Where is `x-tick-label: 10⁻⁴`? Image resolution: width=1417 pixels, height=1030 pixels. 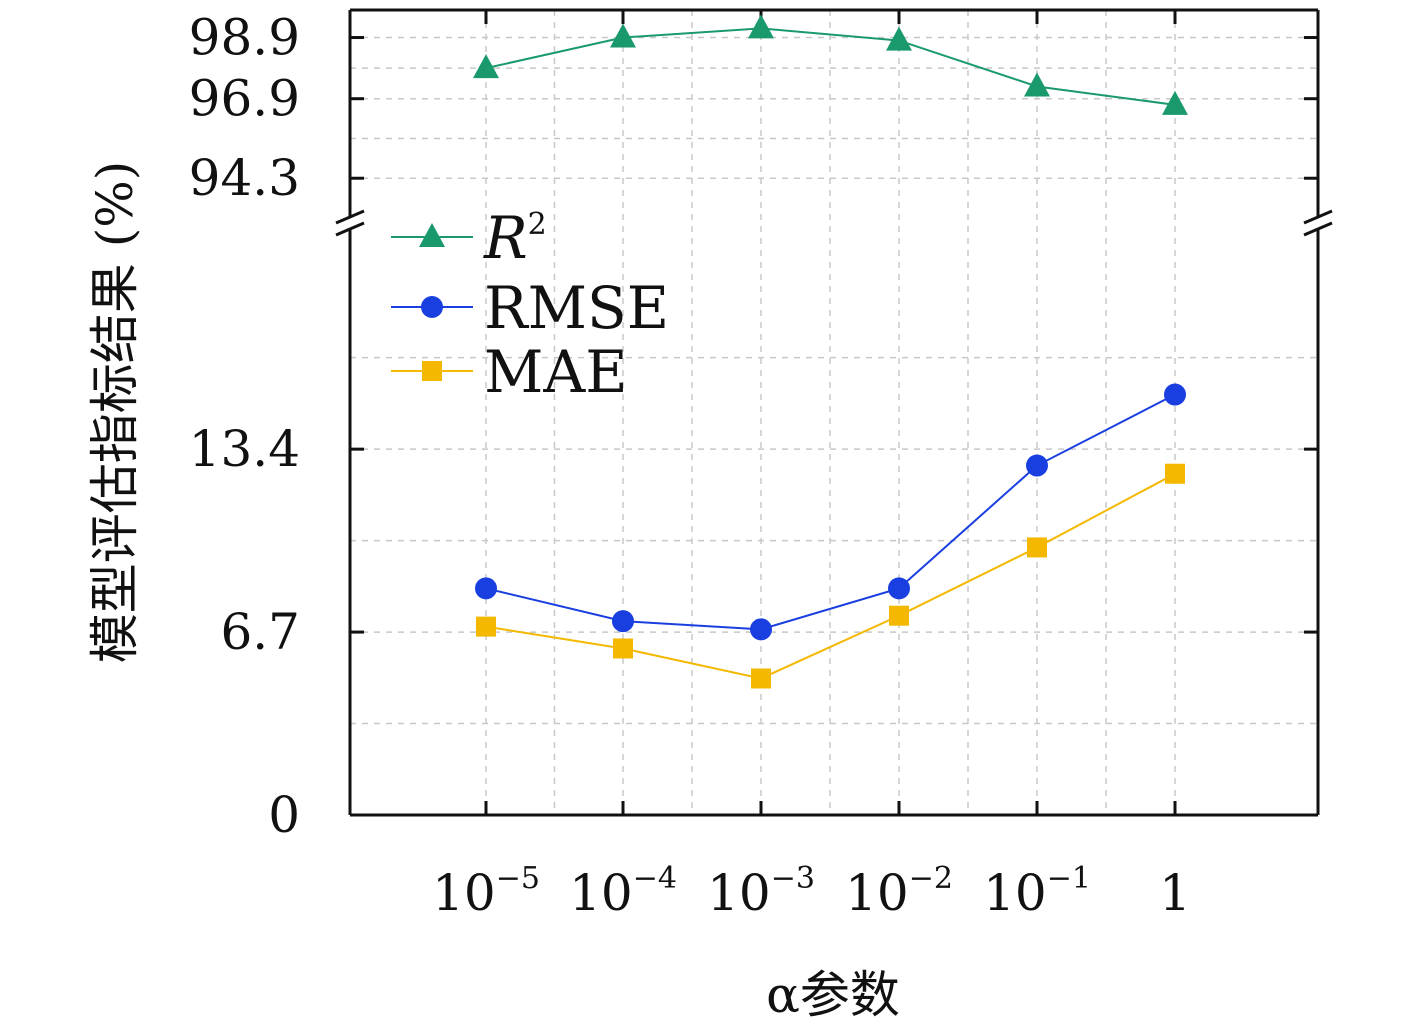
x-tick-label: 10⁻⁴ is located at coordinates (623, 891).